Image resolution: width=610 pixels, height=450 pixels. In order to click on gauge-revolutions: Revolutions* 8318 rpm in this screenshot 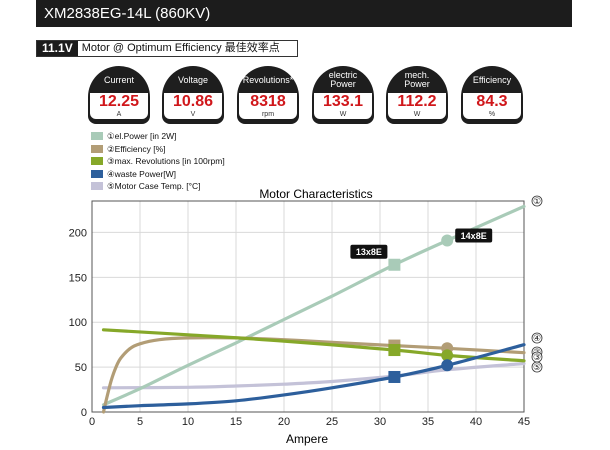, I will do `click(268, 95)`.